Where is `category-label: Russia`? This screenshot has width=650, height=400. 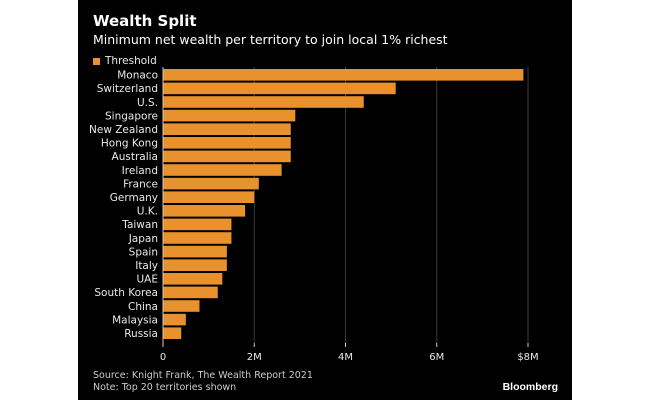
category-label: Russia is located at coordinates (141, 334).